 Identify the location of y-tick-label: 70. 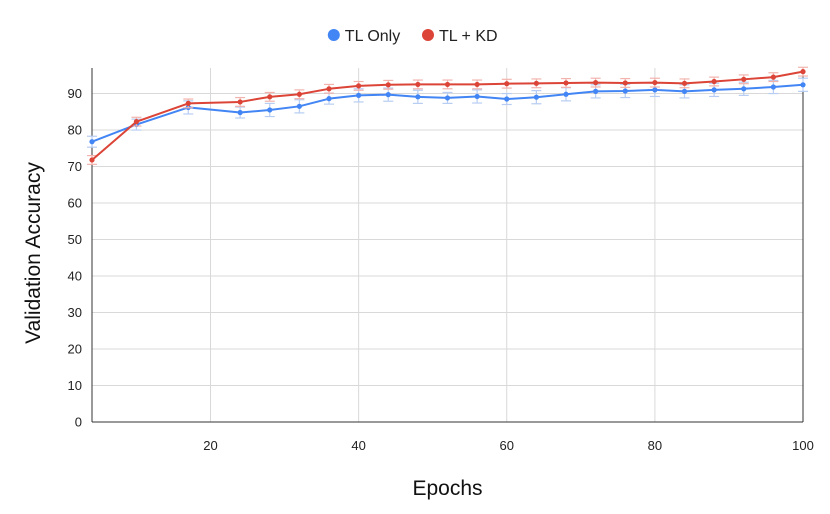
(75, 166).